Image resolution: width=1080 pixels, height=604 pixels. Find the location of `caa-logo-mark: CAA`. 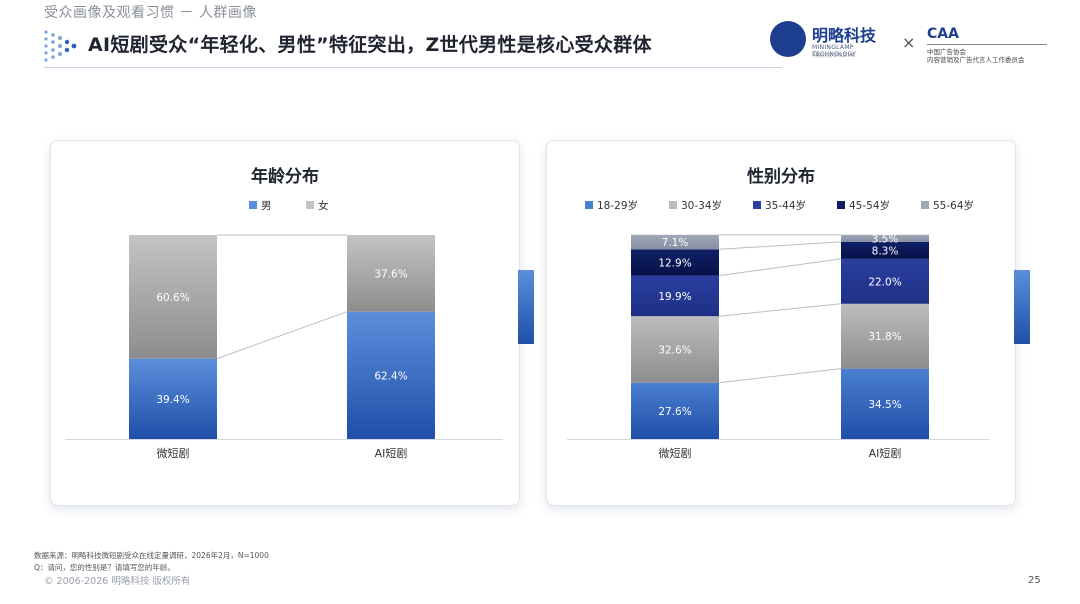

caa-logo-mark: CAA is located at coordinates (943, 34).